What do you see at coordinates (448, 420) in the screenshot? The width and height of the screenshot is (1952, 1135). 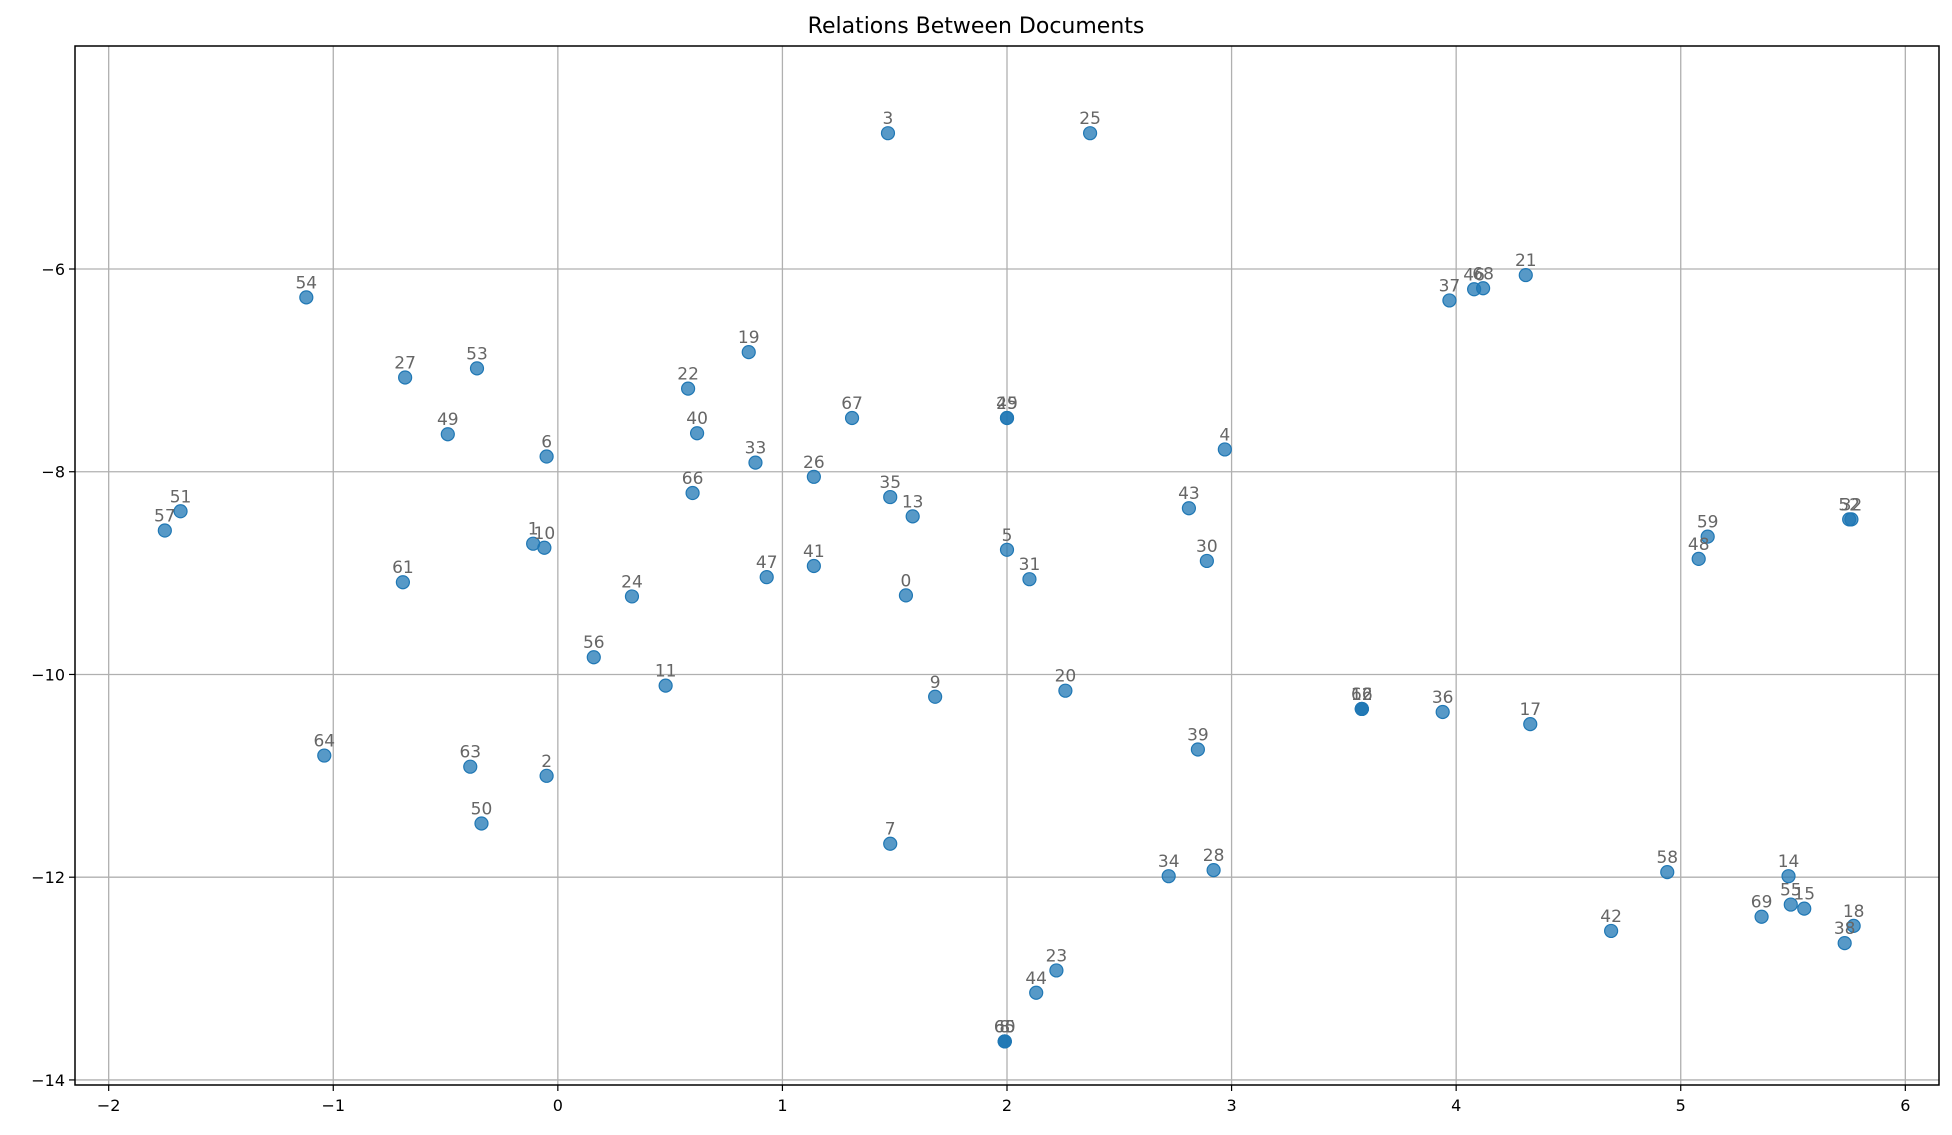 I see `point-label: 49` at bounding box center [448, 420].